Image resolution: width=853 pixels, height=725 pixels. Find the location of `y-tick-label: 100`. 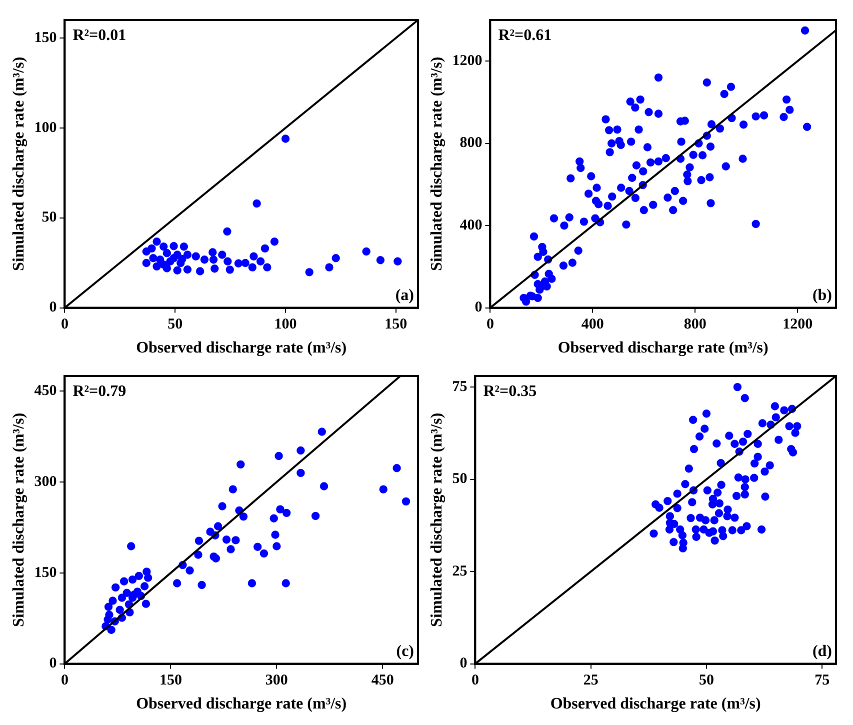

y-tick-label: 100 is located at coordinates (45, 128).